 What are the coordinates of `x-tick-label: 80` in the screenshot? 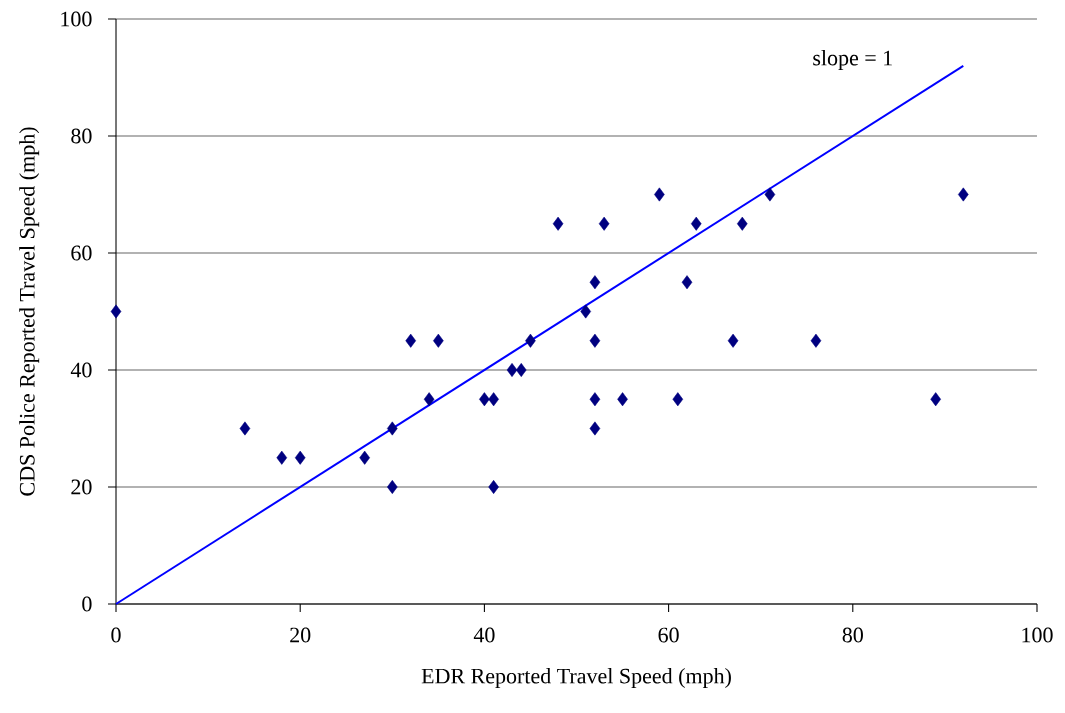 It's located at (852, 635).